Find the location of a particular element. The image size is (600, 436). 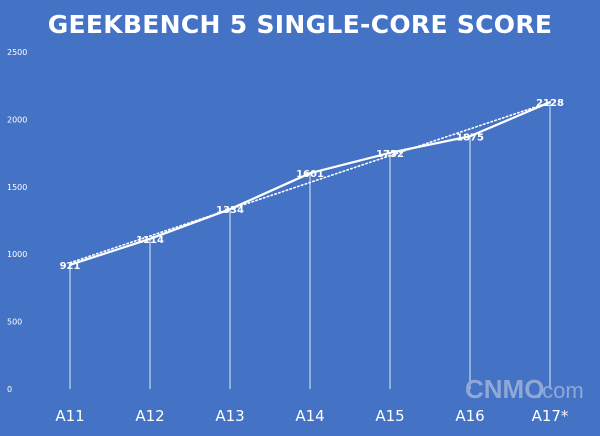

data-label: 1752 is located at coordinates (390, 154).